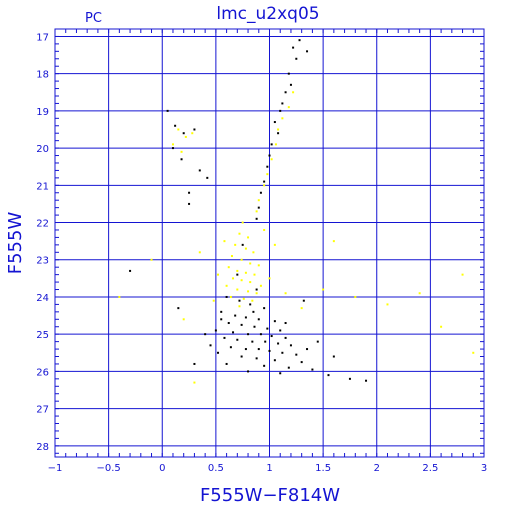 This screenshot has width=512, height=512. Describe the element at coordinates (42, 112) in the screenshot. I see `y-tick-label: 19` at that location.